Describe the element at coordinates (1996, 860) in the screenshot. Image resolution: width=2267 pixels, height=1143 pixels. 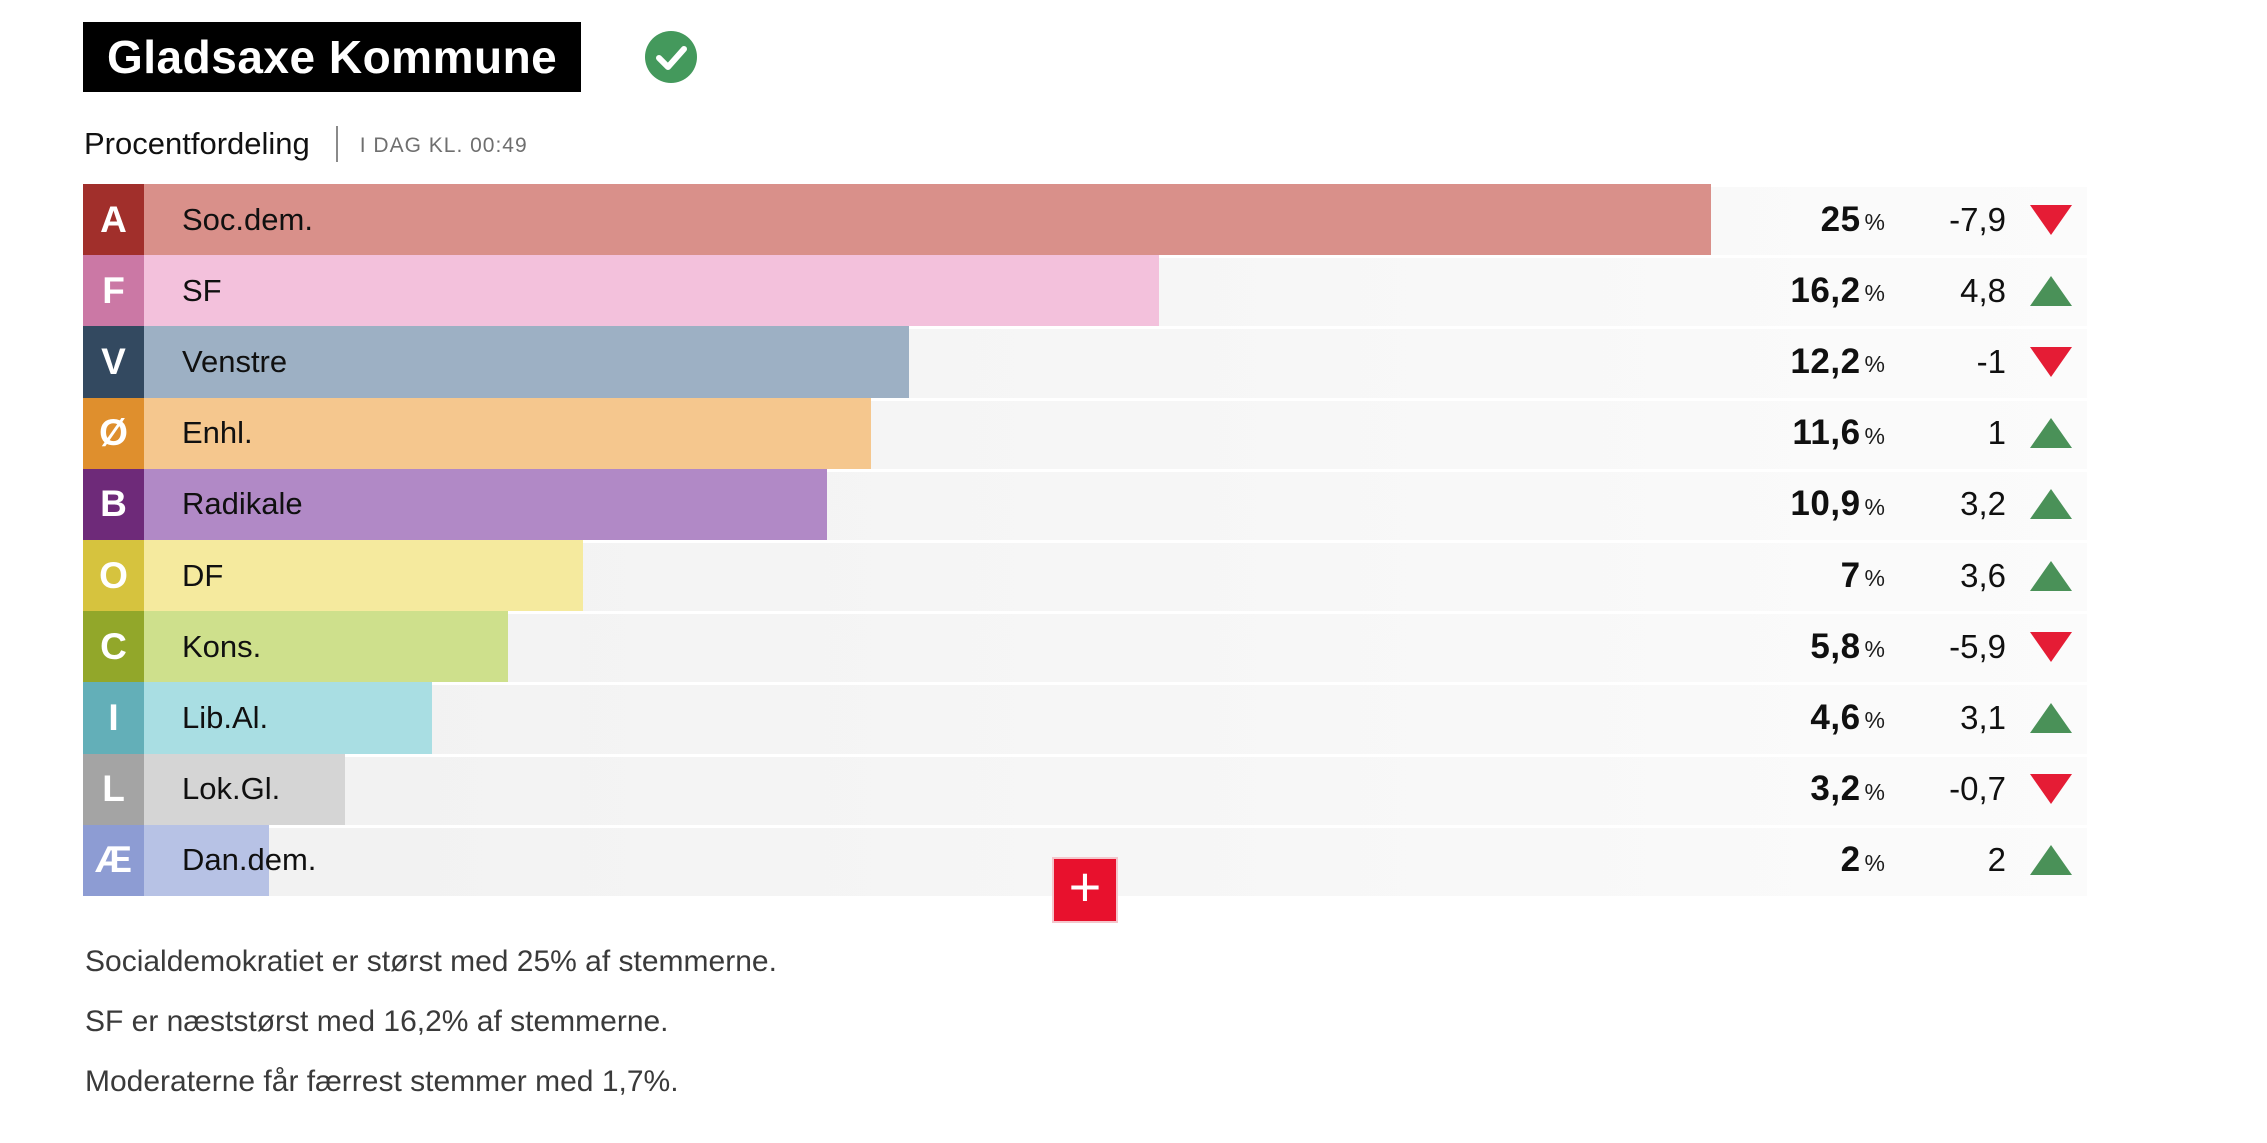
I see `party-change: 2` at that location.